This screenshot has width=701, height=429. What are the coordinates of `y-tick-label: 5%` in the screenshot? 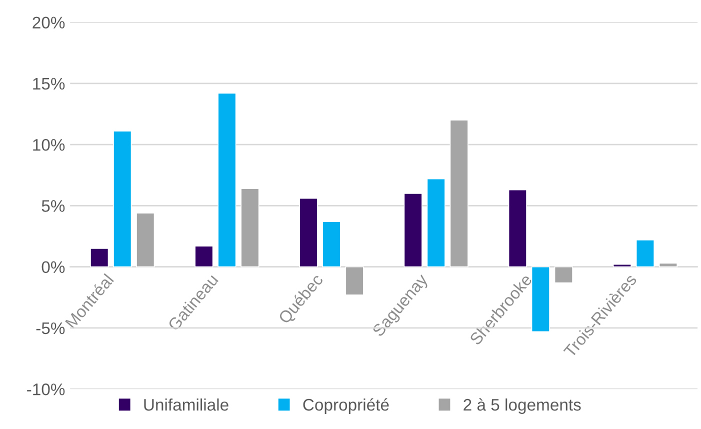 It's located at (53, 206).